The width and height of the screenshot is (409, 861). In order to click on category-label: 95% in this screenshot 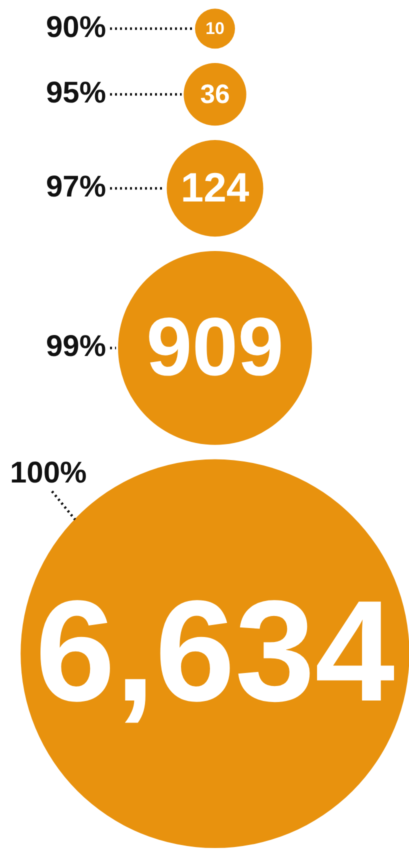, I will do `click(76, 93)`.